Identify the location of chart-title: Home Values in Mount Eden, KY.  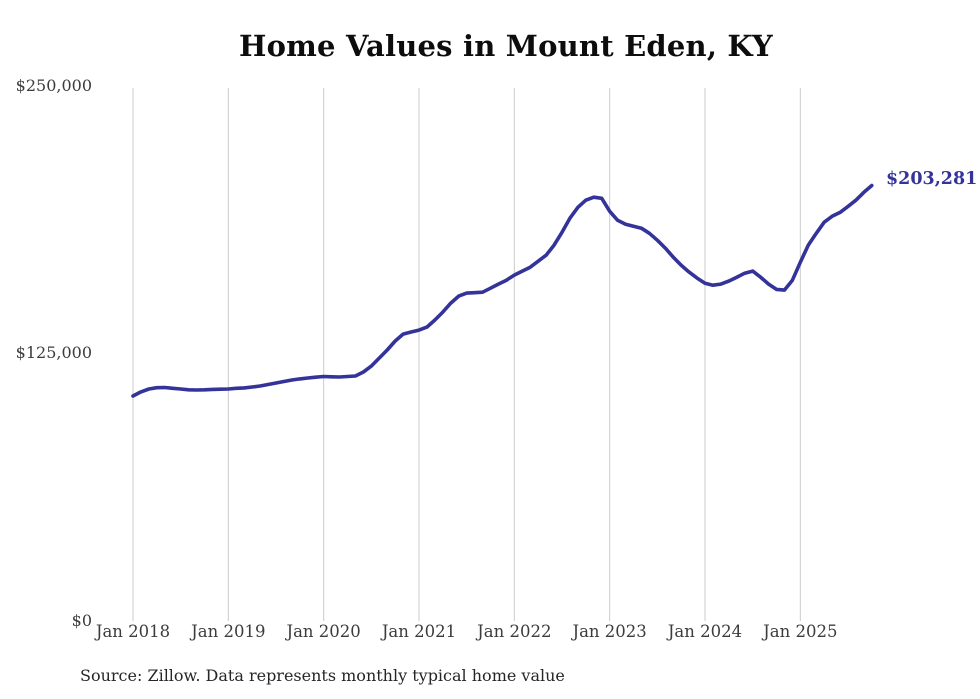
(506, 46).